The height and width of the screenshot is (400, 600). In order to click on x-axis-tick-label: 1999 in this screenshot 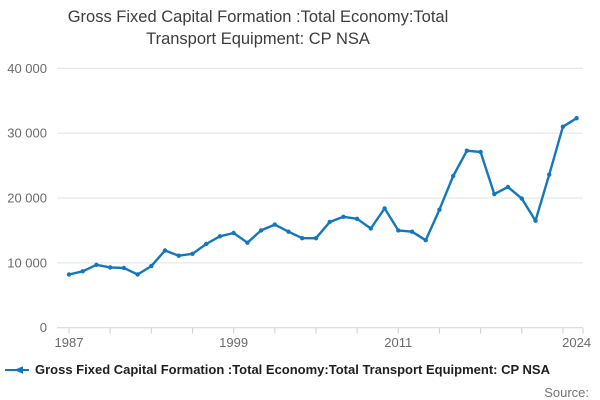, I will do `click(233, 342)`.